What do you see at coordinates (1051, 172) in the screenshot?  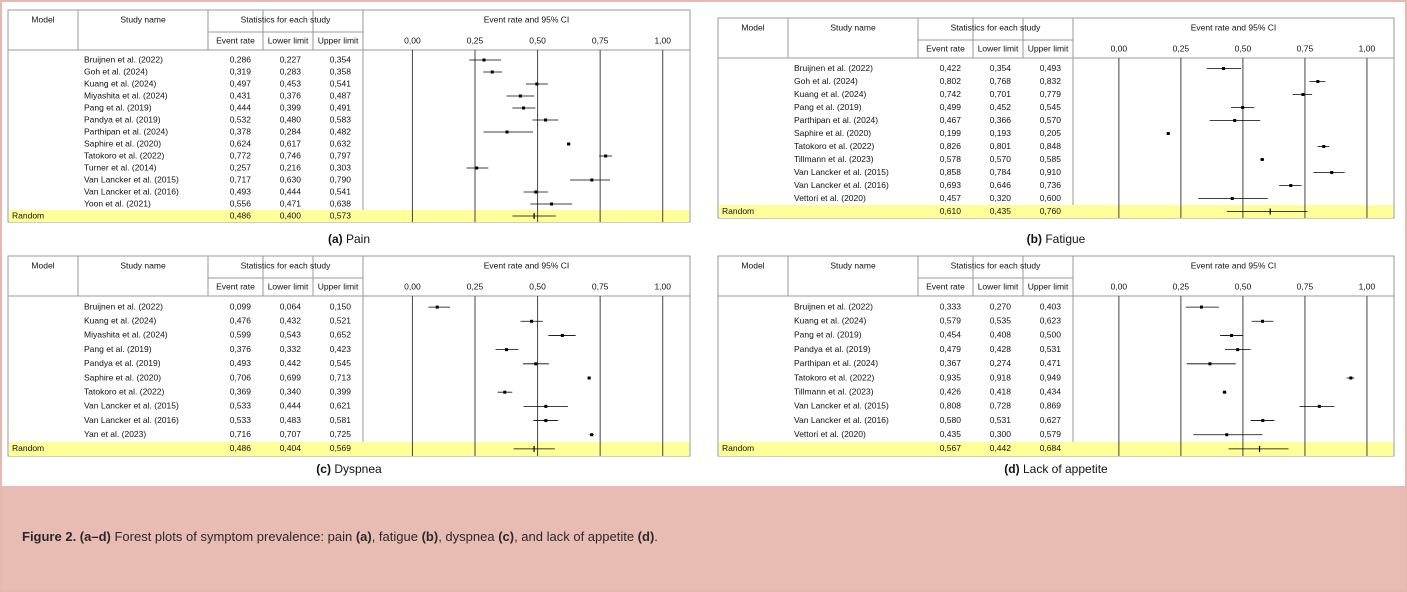 I see `upper-limit: 0,910` at bounding box center [1051, 172].